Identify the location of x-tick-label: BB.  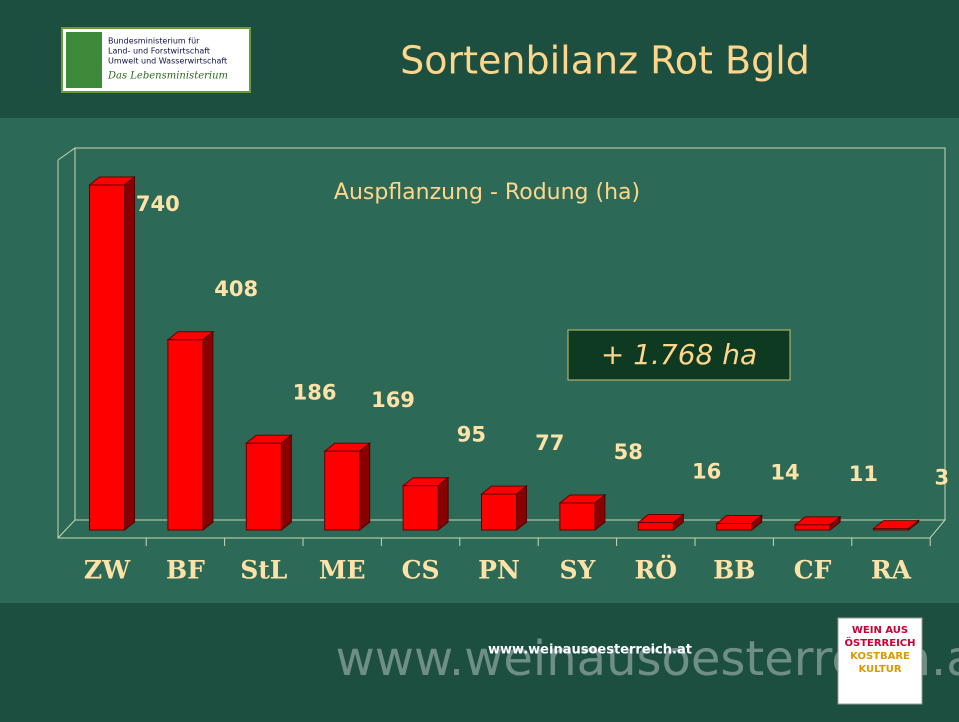
(734, 570).